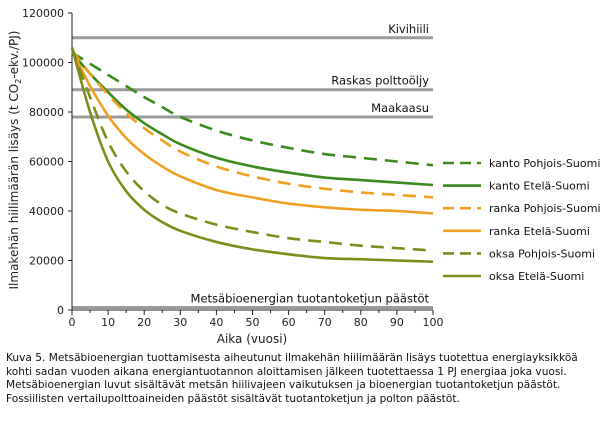  I want to click on x-tick-label-7: 70, so click(325, 322).